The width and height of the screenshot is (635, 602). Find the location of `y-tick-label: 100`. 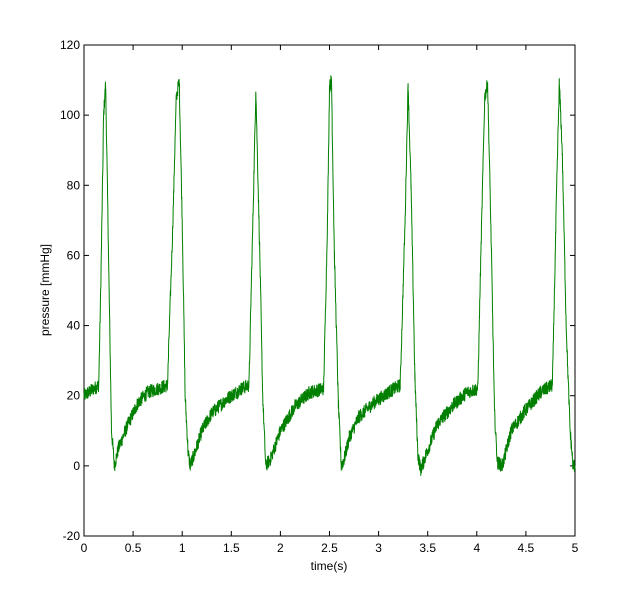

y-tick-label: 100 is located at coordinates (70, 115).